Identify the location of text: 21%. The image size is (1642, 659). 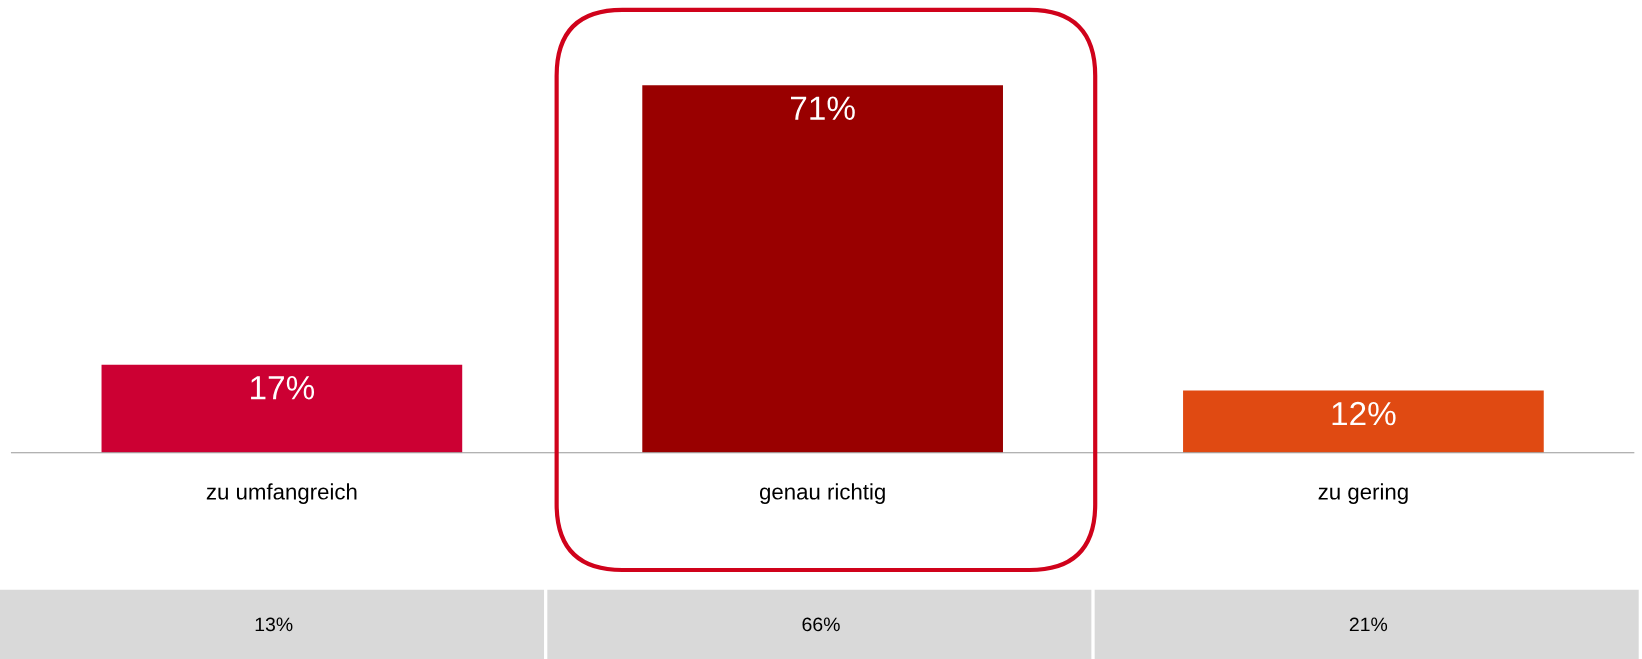
(1368, 624).